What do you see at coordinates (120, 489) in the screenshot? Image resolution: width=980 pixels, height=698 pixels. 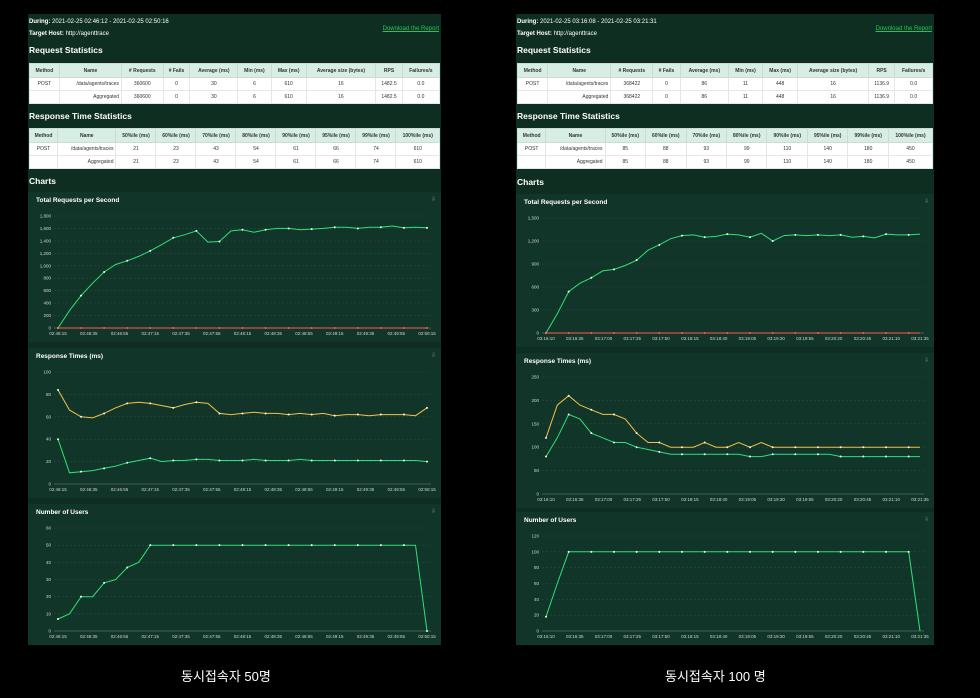 I see `x-tick-label: 02:46:55` at bounding box center [120, 489].